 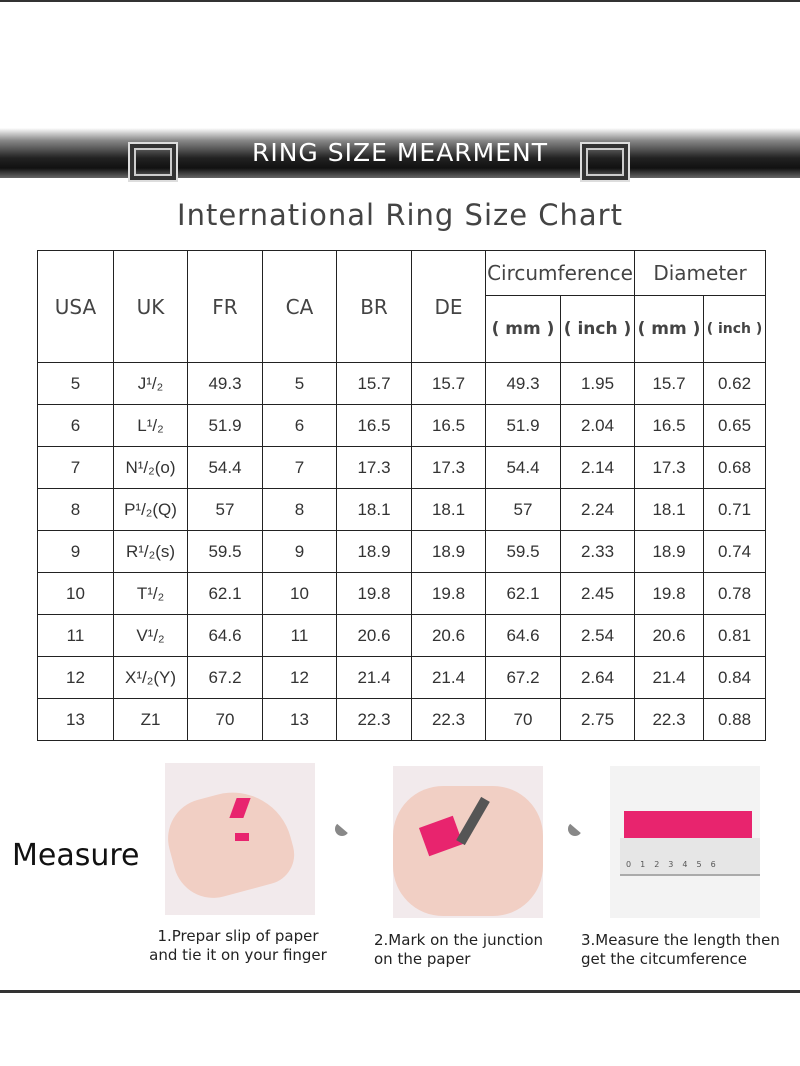 I want to click on table-cell: L¹/₂, so click(x=150, y=425).